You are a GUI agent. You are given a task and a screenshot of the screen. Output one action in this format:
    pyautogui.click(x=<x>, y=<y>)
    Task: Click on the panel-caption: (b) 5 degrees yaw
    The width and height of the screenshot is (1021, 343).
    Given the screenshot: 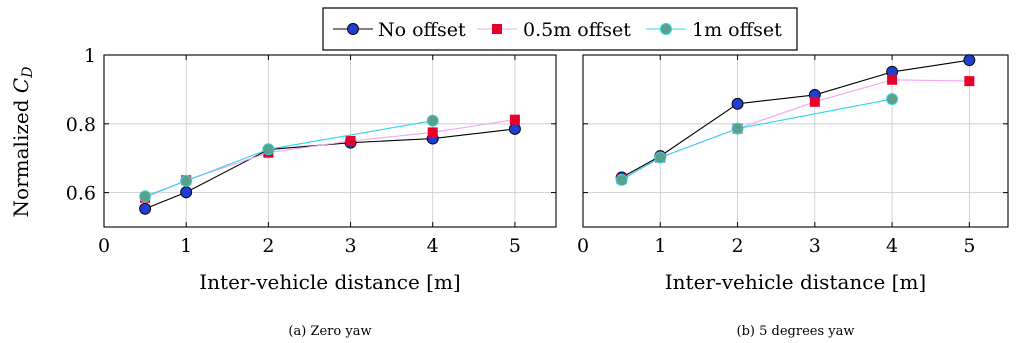 What is the action you would take?
    pyautogui.click(x=796, y=331)
    